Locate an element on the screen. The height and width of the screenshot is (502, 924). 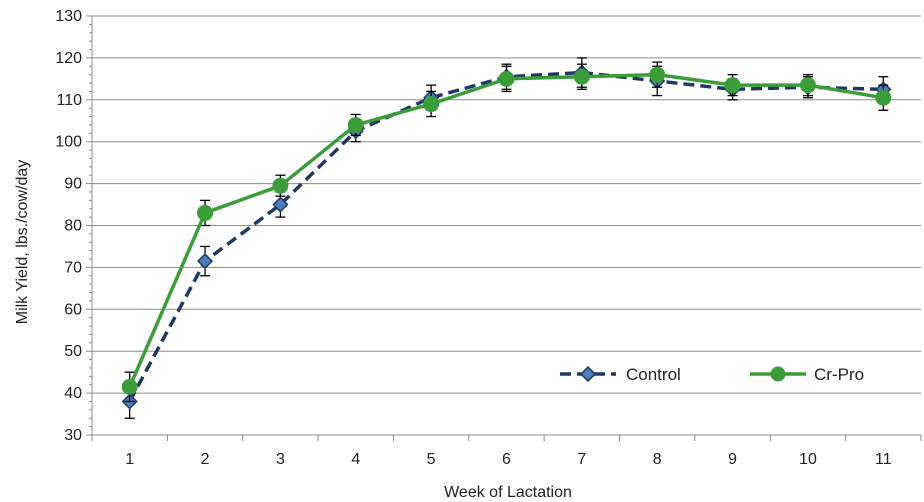
legend-item: Cr-Pro is located at coordinates (807, 374).